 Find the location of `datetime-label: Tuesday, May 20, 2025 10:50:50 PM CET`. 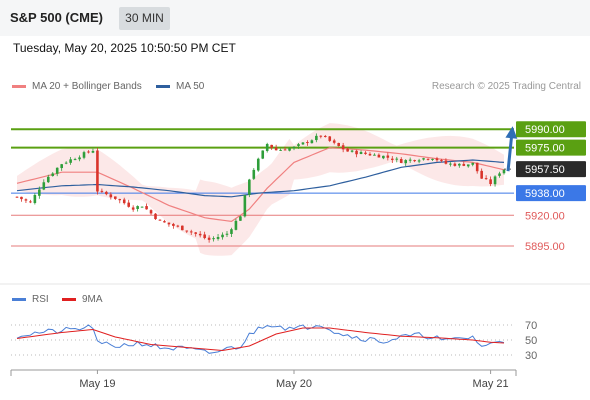

datetime-label: Tuesday, May 20, 2025 10:50:50 PM CET is located at coordinates (124, 48).